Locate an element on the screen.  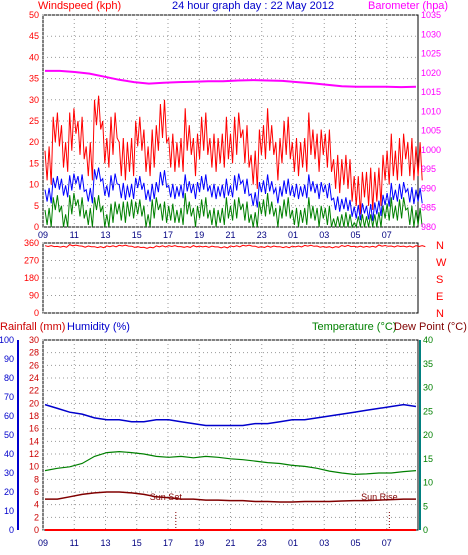
humidity-tick: 30 is located at coordinates (9, 473).